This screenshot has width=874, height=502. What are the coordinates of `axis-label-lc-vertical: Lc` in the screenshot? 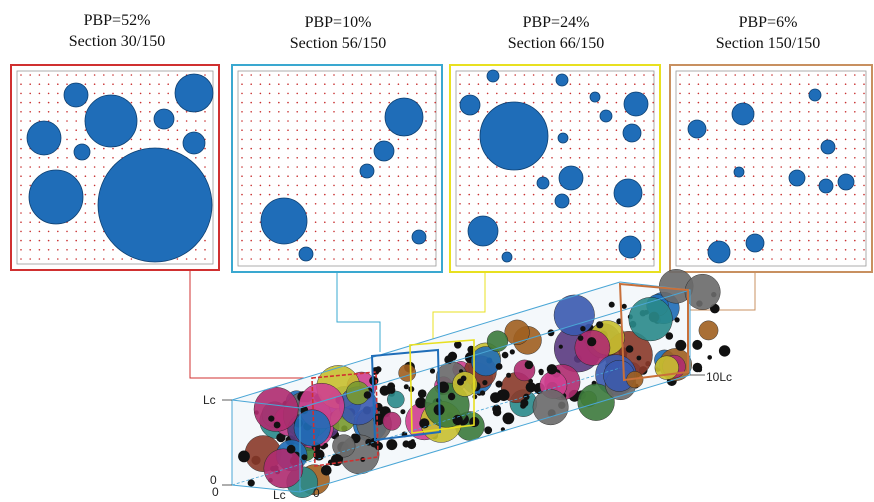 It's located at (209, 400).